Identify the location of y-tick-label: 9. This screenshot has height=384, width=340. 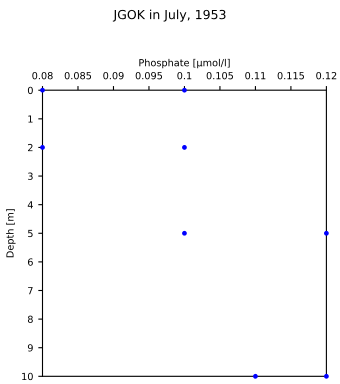
(30, 348).